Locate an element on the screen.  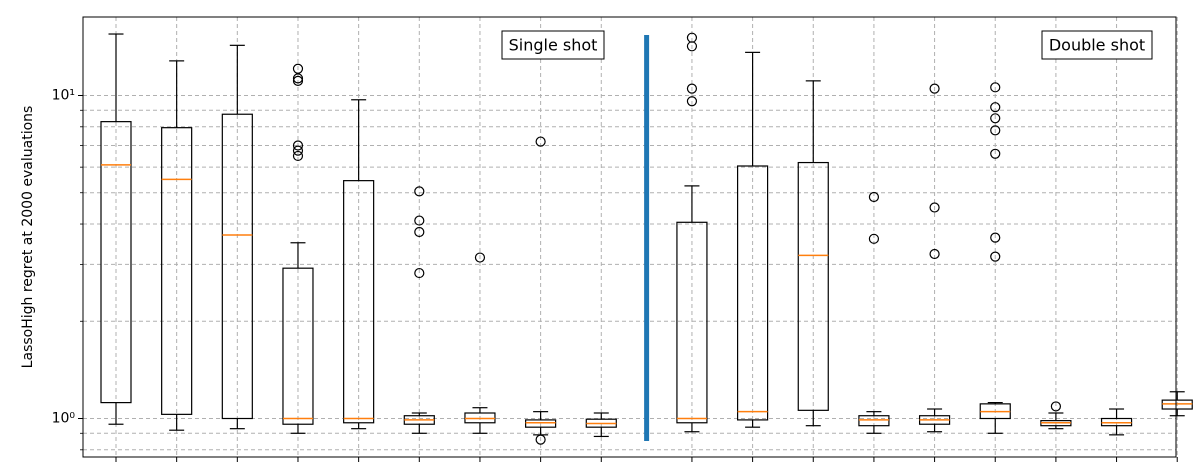
annotation-double-shot-box is located at coordinates (1097, 45).